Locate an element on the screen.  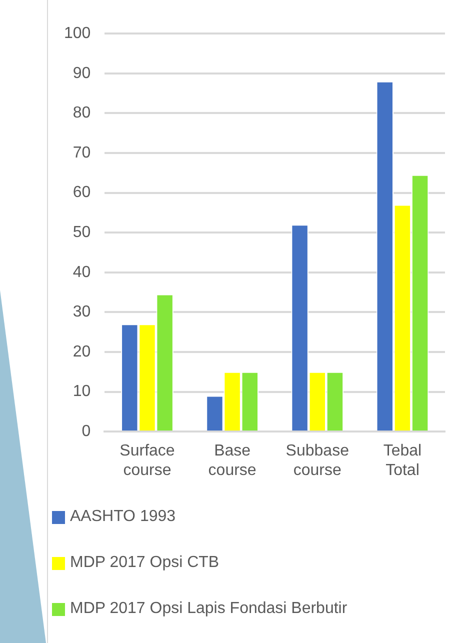
y-tick-label: 30 is located at coordinates (81, 312).